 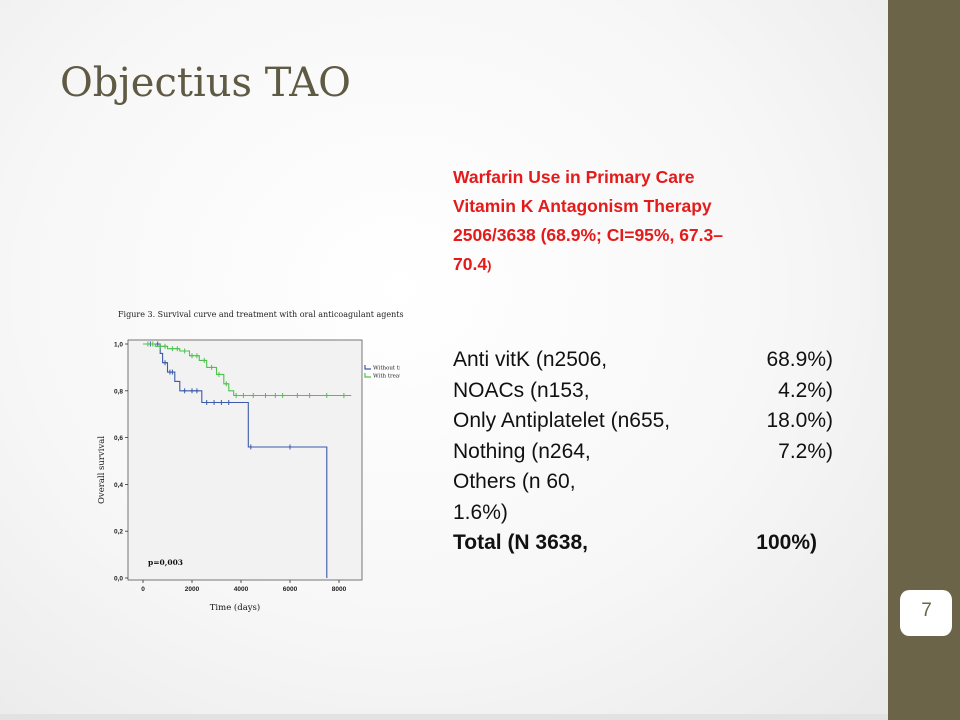 I want to click on x-tick-label: 0, so click(x=143, y=589).